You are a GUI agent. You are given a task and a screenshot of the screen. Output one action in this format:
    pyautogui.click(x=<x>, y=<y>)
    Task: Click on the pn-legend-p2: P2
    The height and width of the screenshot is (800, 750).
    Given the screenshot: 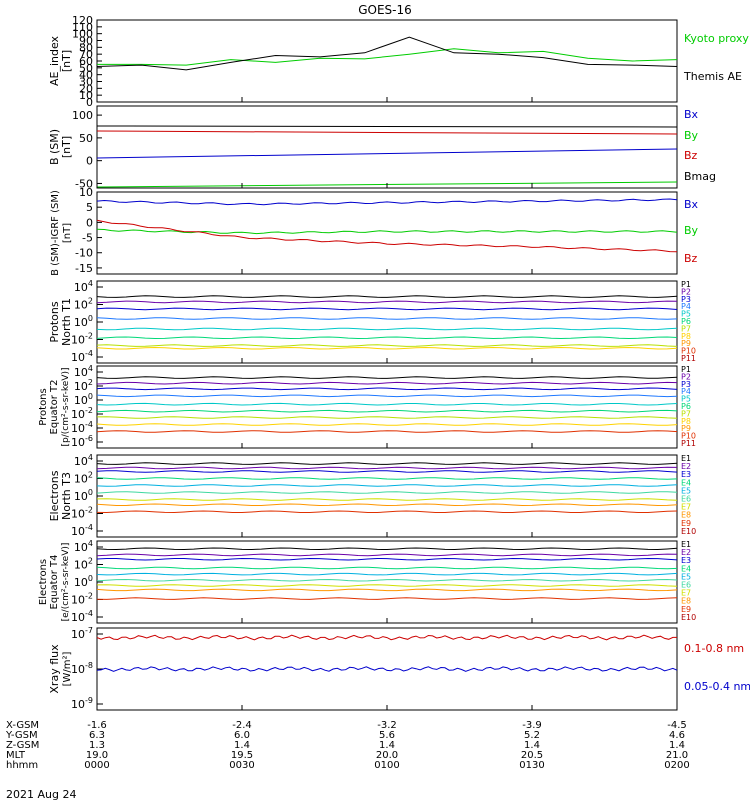 What is the action you would take?
    pyautogui.click(x=686, y=291)
    